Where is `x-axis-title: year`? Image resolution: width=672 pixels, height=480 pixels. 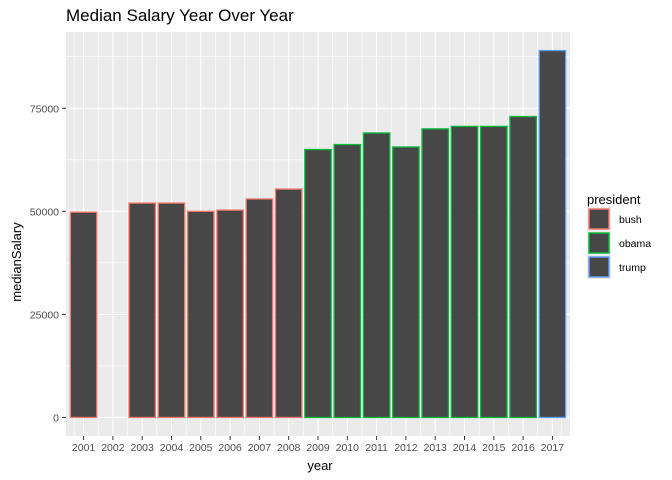 x-axis-title: year is located at coordinates (320, 465).